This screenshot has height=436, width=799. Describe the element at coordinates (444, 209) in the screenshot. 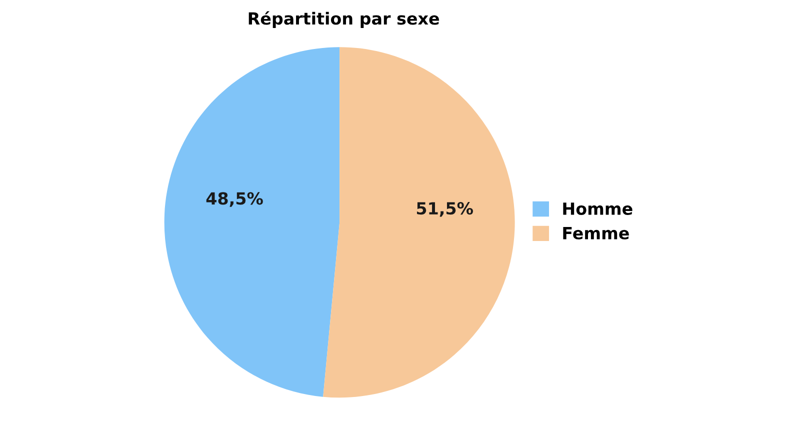

I see `data-label: 51,5%` at that location.